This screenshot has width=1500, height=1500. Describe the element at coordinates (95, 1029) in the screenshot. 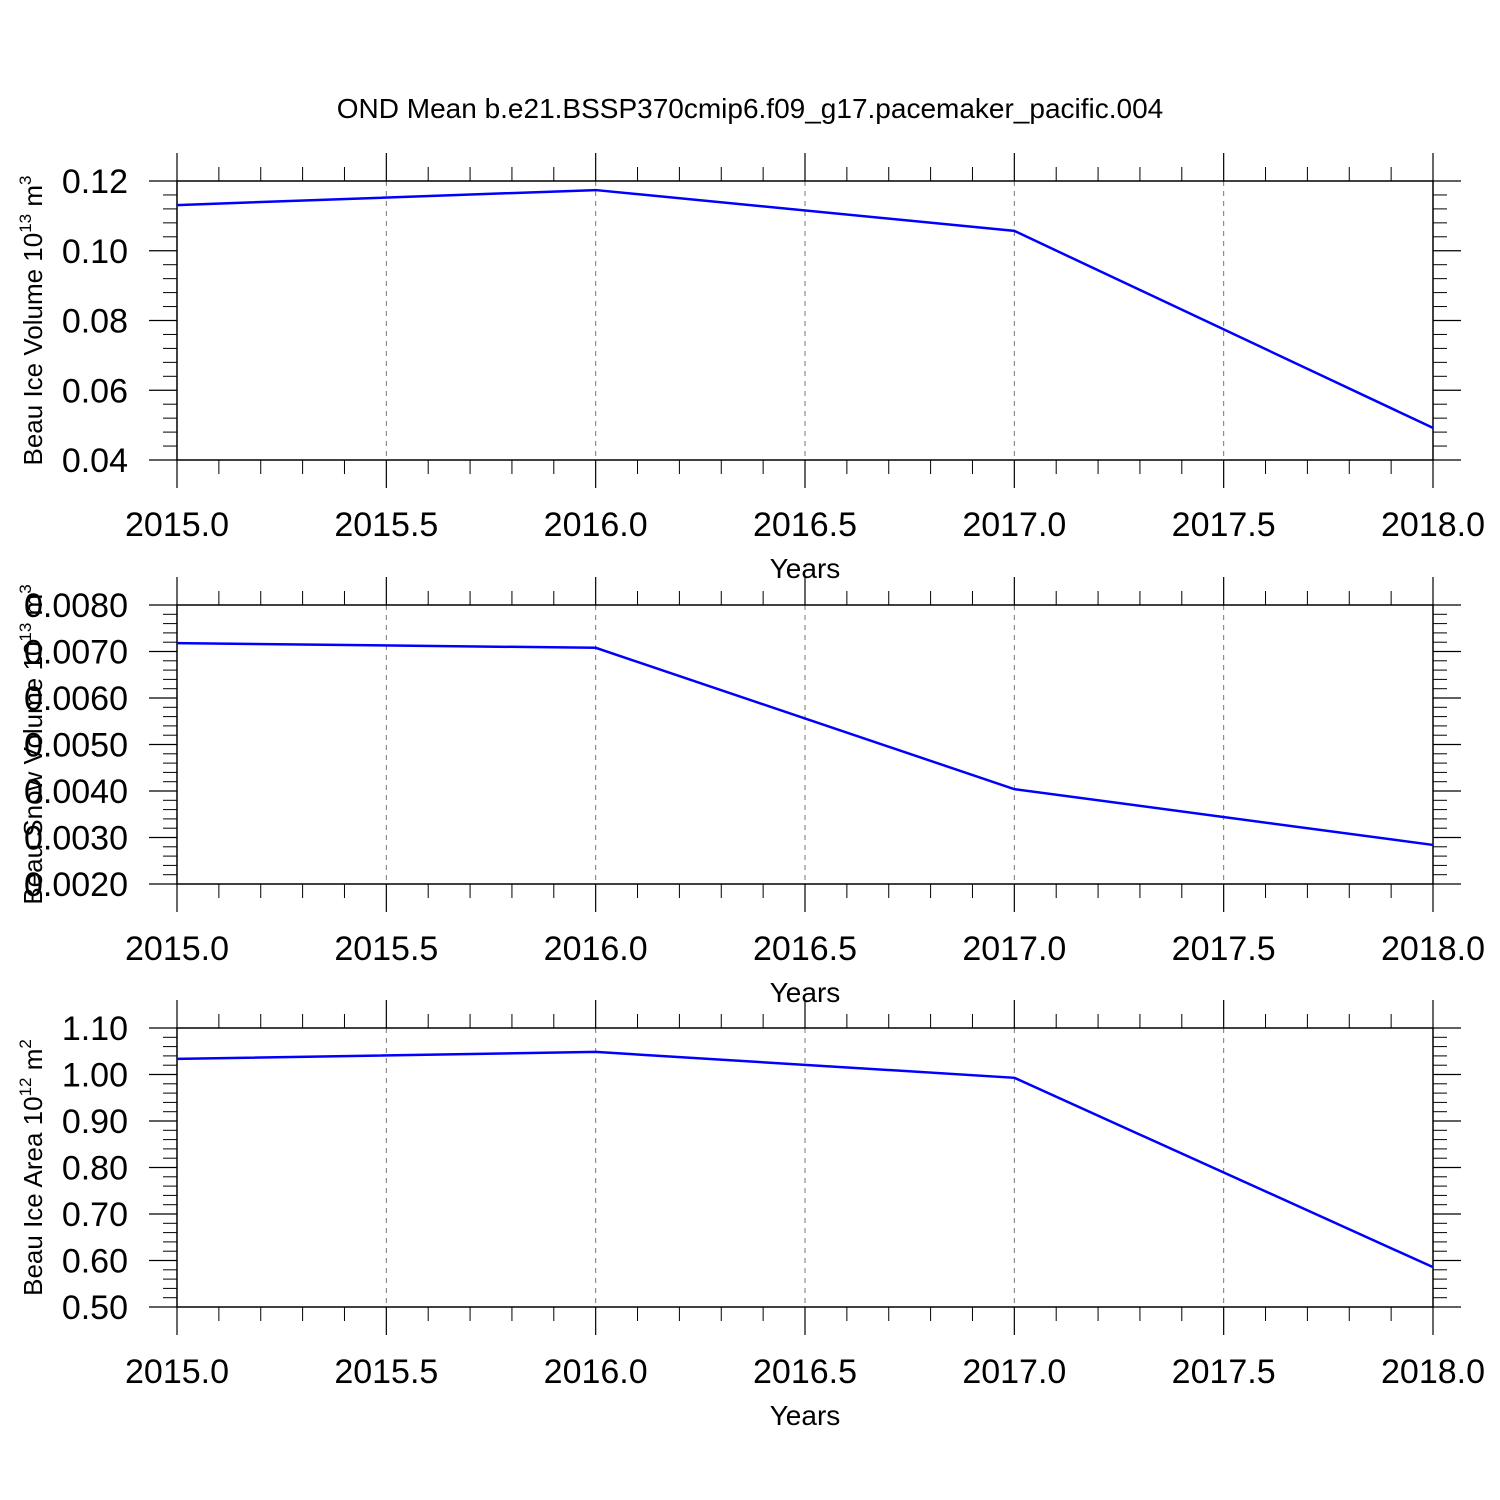

I see `y-tick-label: 1.10` at that location.